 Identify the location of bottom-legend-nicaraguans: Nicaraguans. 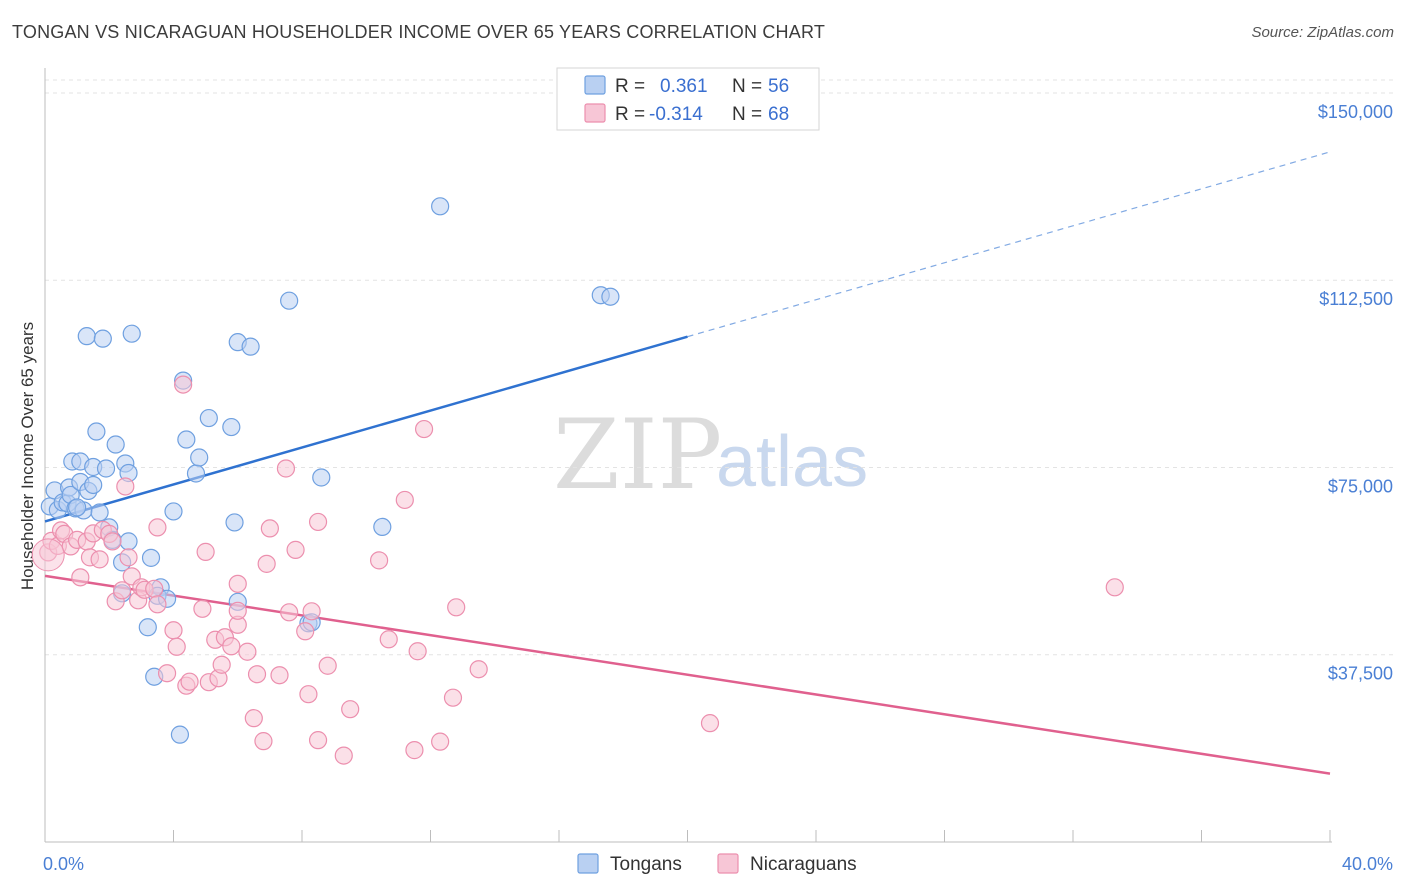
(803, 864).